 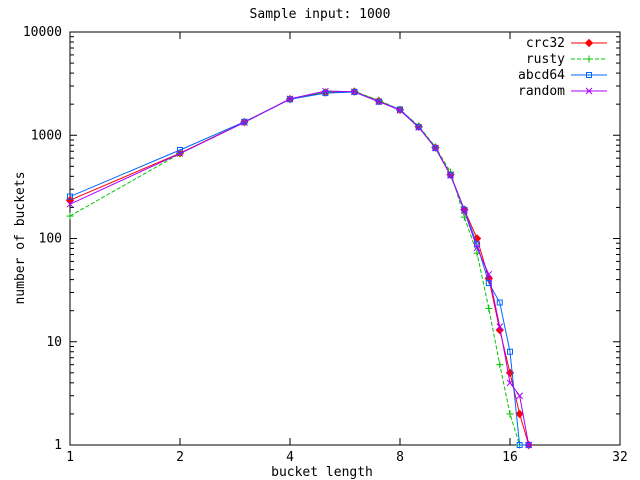 I want to click on legend-label-abcd64: abcd64, so click(x=541, y=75).